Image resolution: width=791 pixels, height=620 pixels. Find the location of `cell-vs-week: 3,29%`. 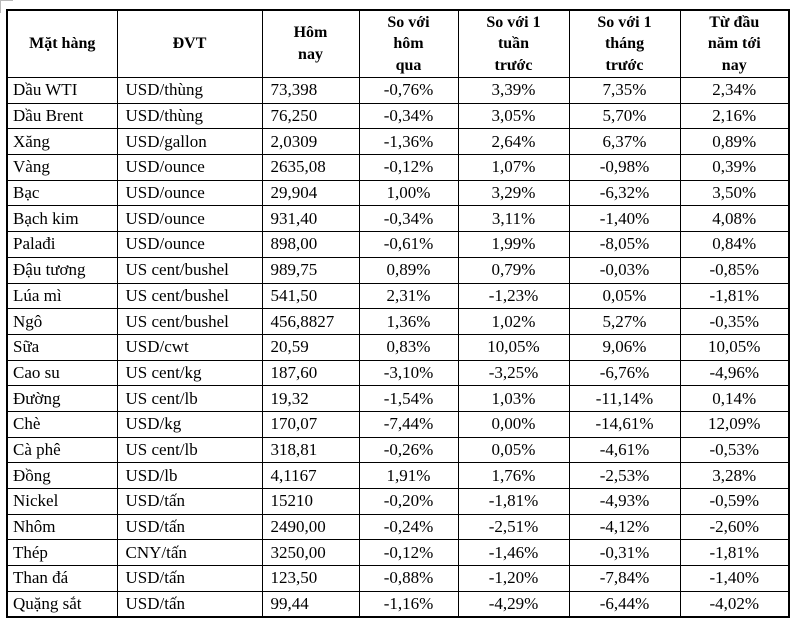

cell-vs-week: 3,29% is located at coordinates (513, 193).